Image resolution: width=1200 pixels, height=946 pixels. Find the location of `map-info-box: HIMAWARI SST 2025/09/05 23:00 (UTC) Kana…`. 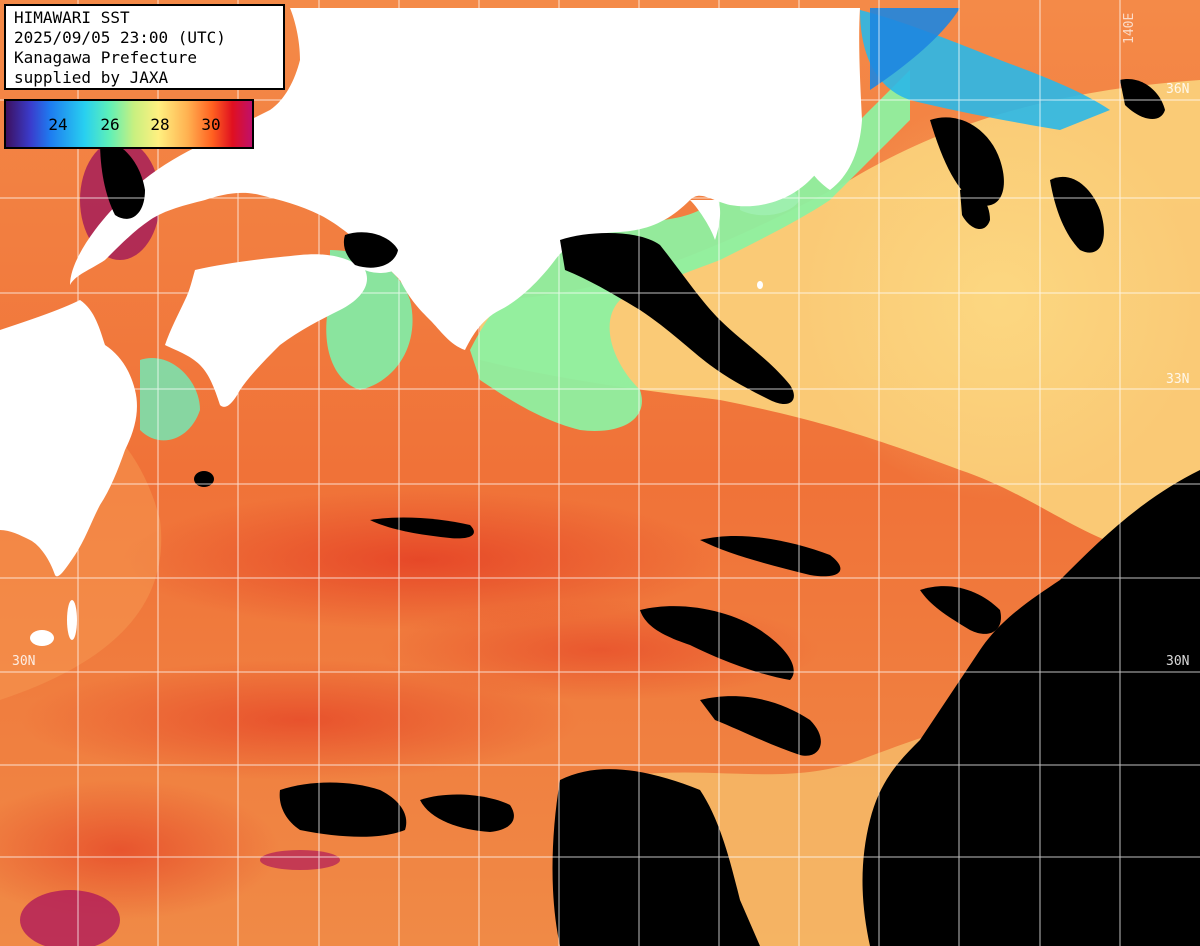

map-info-box: HIMAWARI SST 2025/09/05 23:00 (UTC) Kana… is located at coordinates (144, 47).